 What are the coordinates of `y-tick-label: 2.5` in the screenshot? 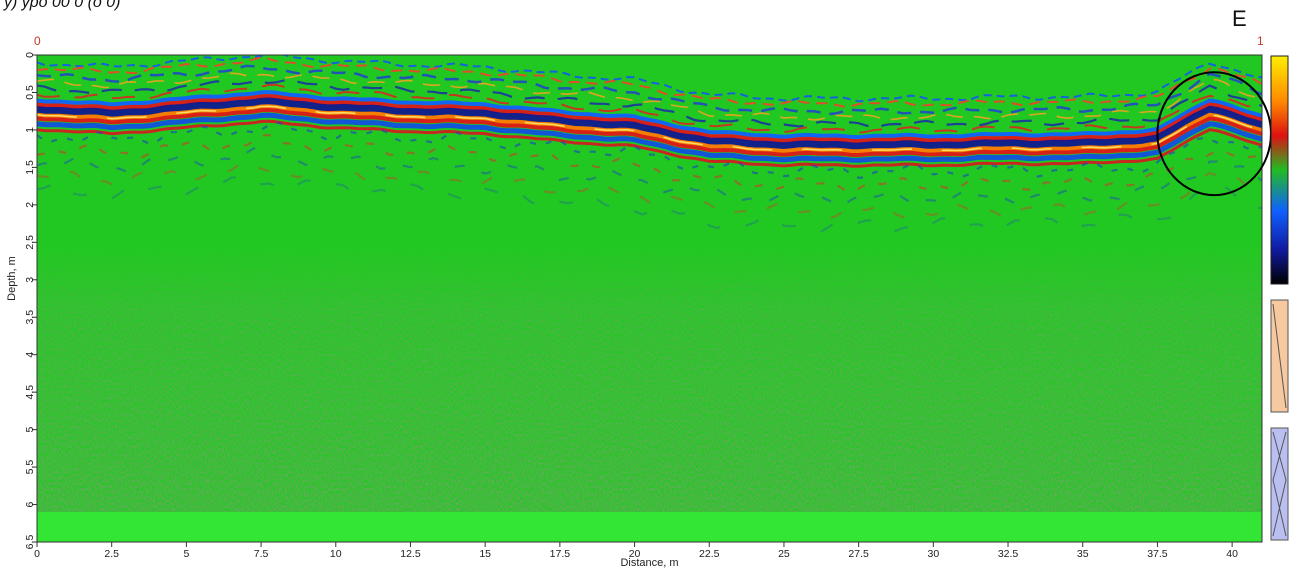 It's located at (30, 242).